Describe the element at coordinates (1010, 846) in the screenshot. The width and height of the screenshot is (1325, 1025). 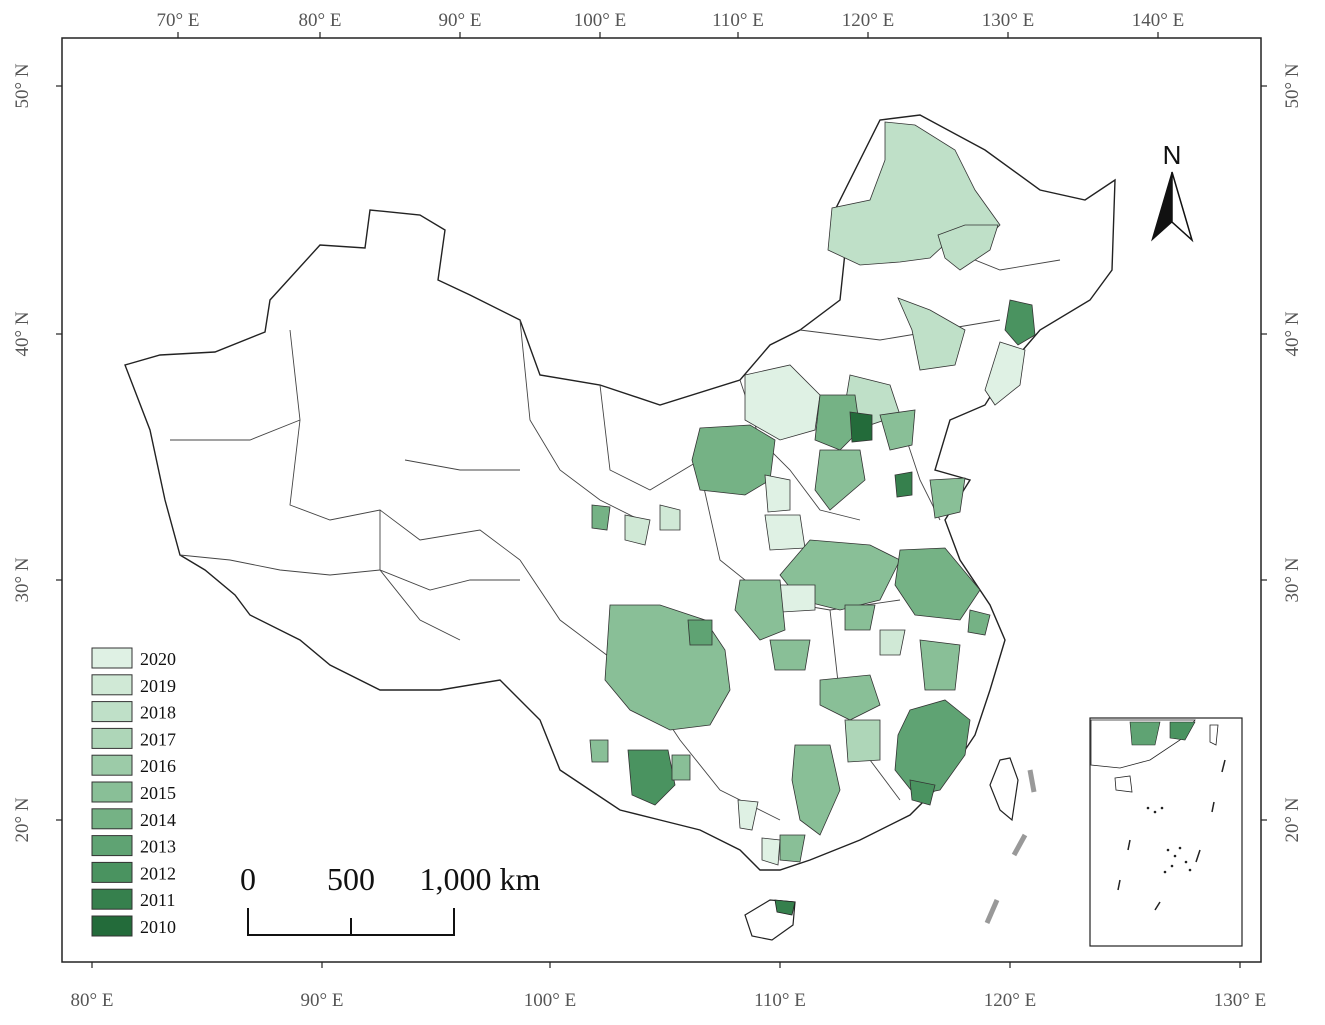
I see `sea-boundary-segments` at that location.